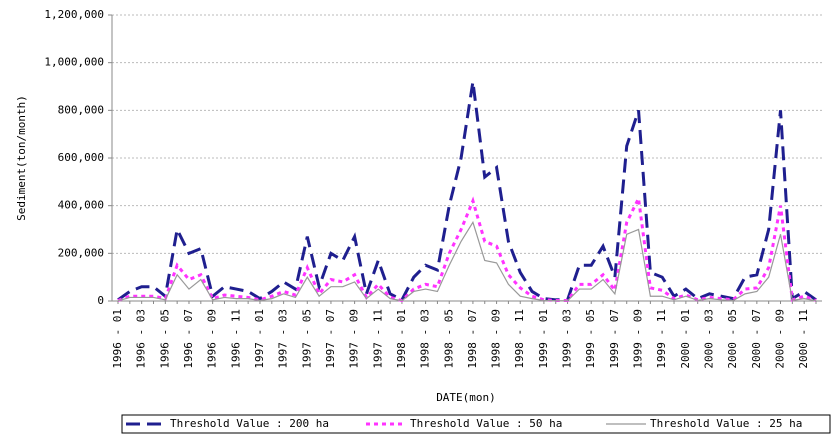 The width and height of the screenshot is (835, 437). I want to click on x-tick-label: 1996 - 03, so click(141, 339).